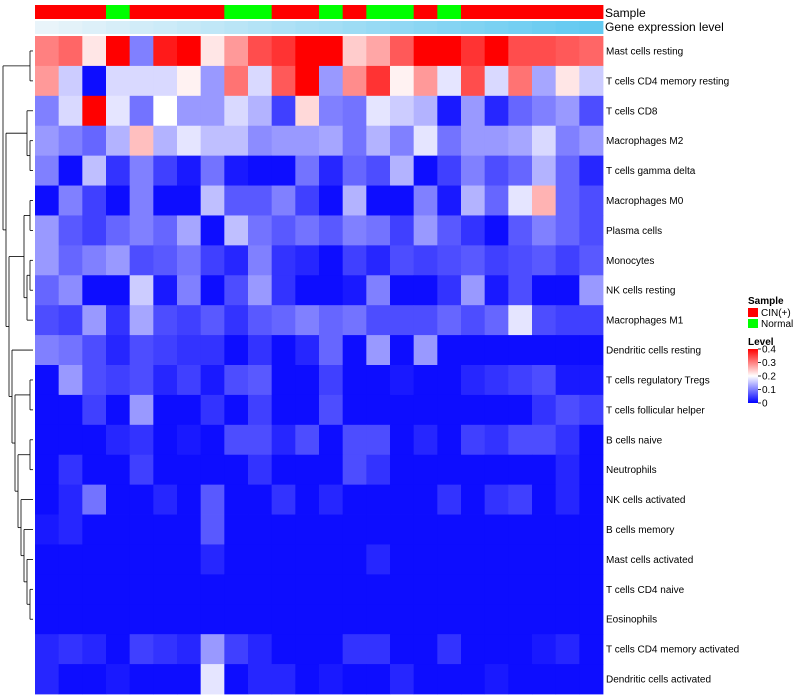  Describe the element at coordinates (765, 404) in the screenshot. I see `legend-level-tick-label: 0` at that location.